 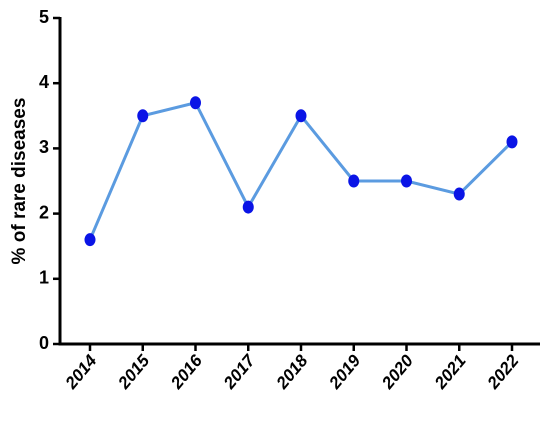 I want to click on x-tick-label: 2017, so click(x=239, y=371).